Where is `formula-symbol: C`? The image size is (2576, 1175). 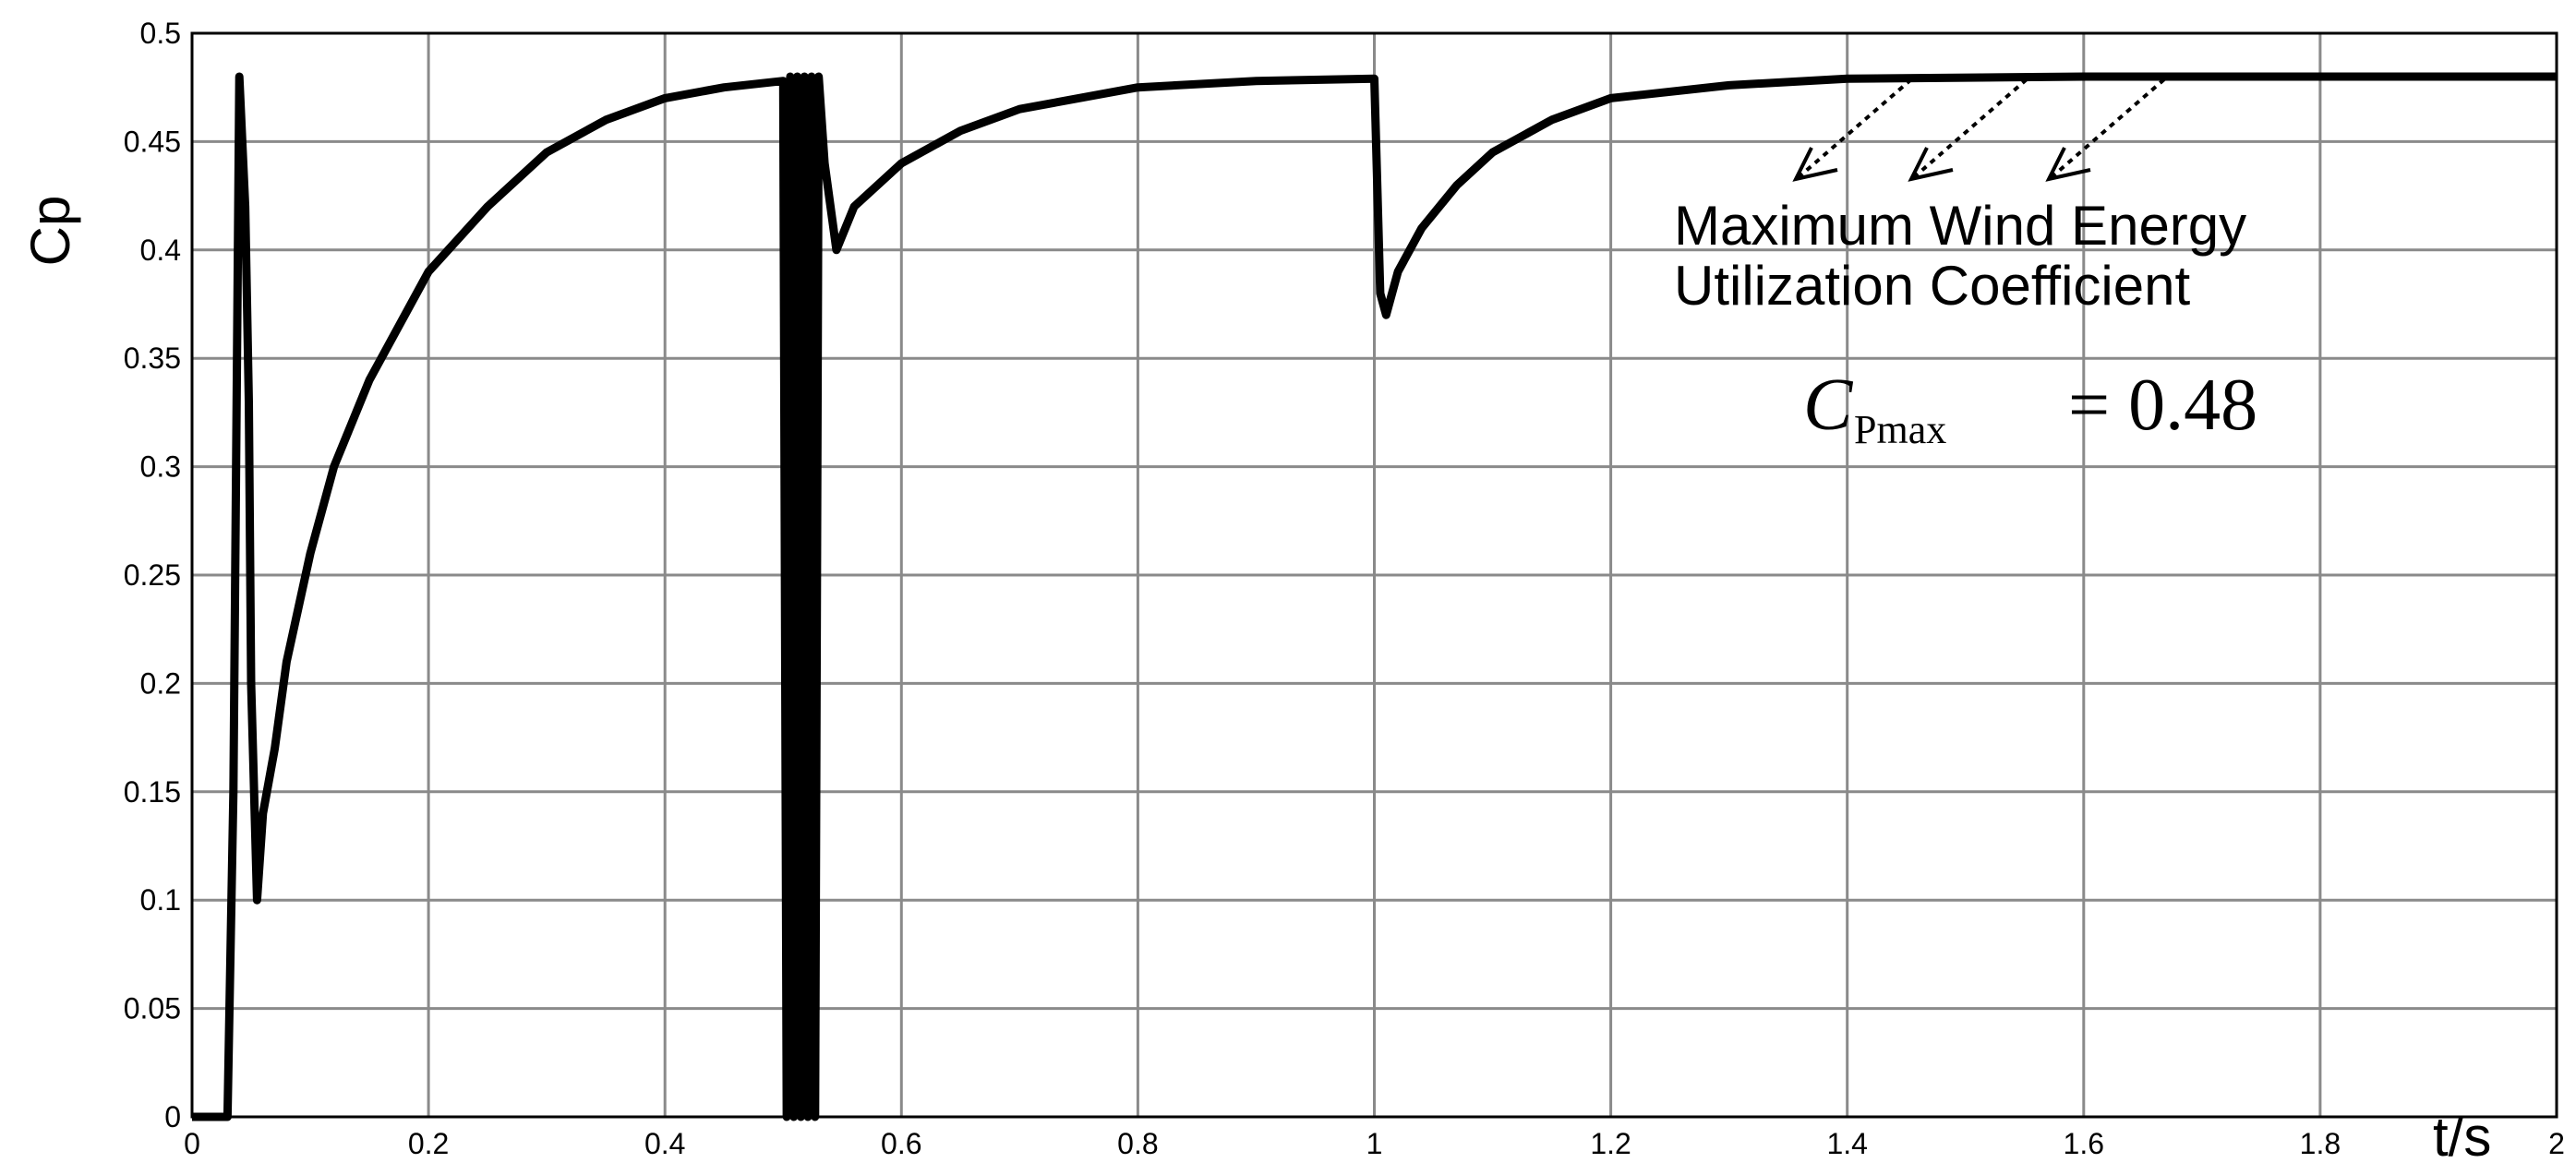 formula-symbol: C is located at coordinates (1828, 406).